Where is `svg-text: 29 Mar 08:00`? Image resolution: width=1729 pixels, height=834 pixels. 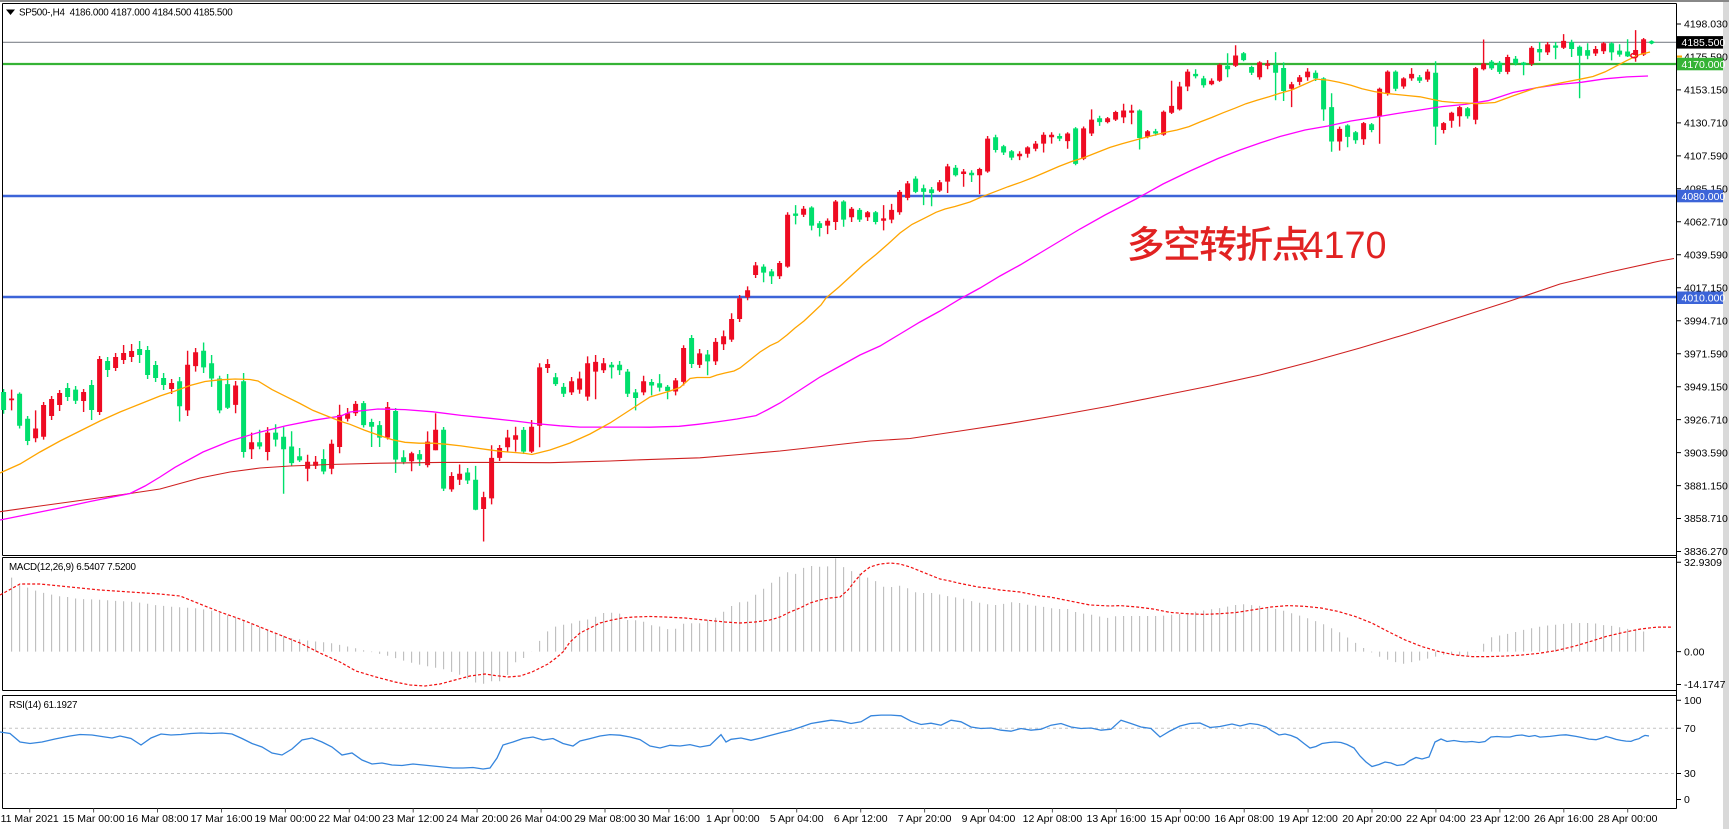 svg-text: 29 Mar 08:00 is located at coordinates (605, 819).